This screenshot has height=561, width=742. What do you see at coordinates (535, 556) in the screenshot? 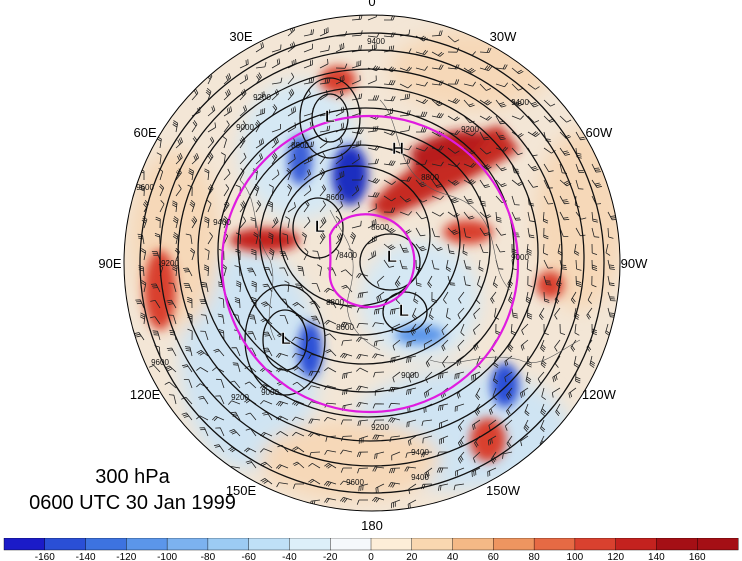
I see `colorbar-tick-label: 80` at bounding box center [535, 556].